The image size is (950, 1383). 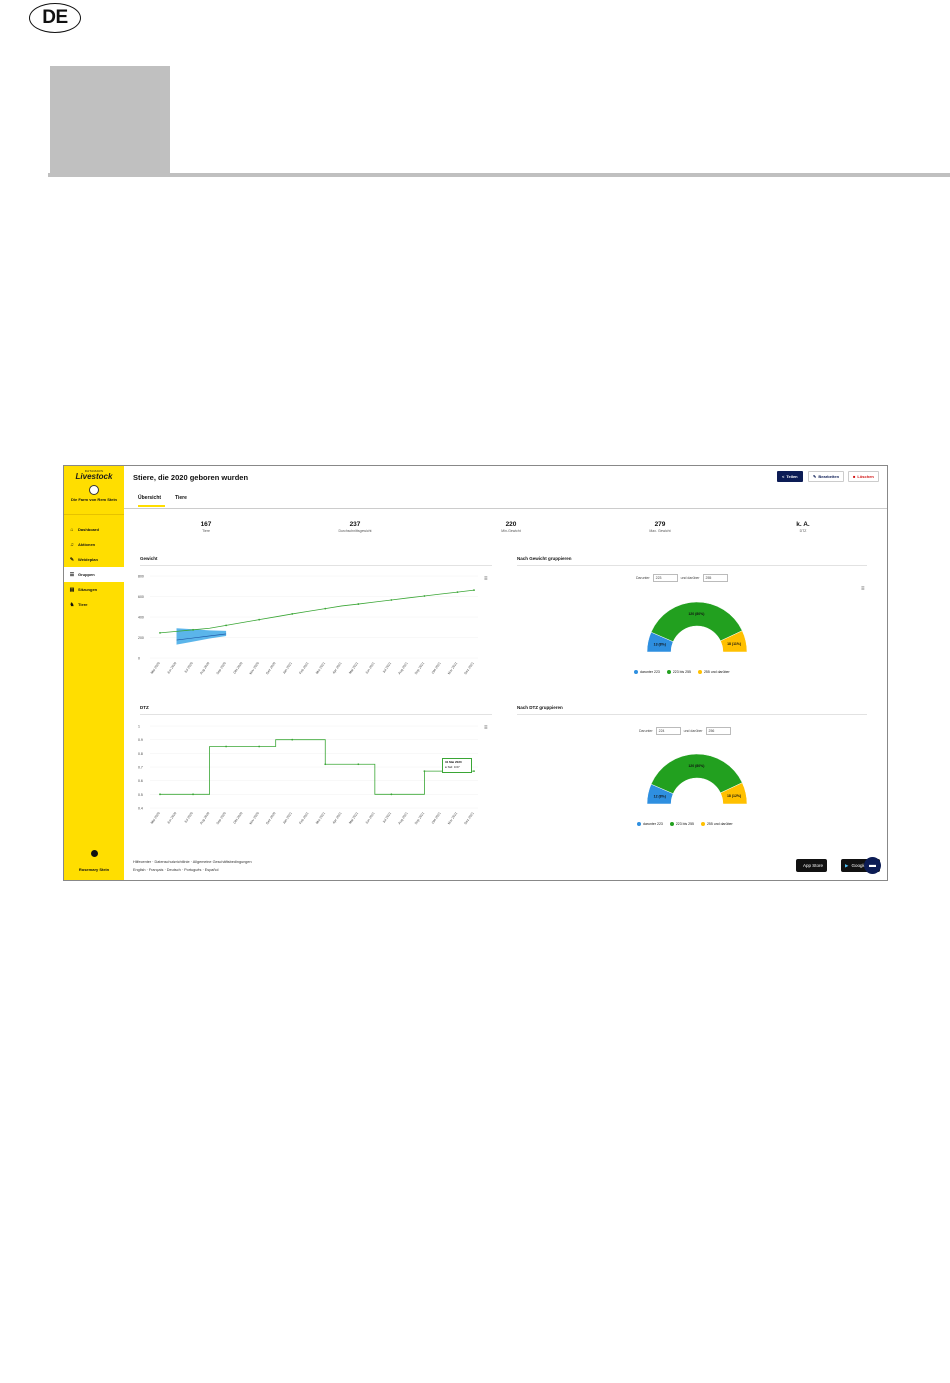 What do you see at coordinates (193, 870) in the screenshot?
I see `language-portuguese: Português` at bounding box center [193, 870].